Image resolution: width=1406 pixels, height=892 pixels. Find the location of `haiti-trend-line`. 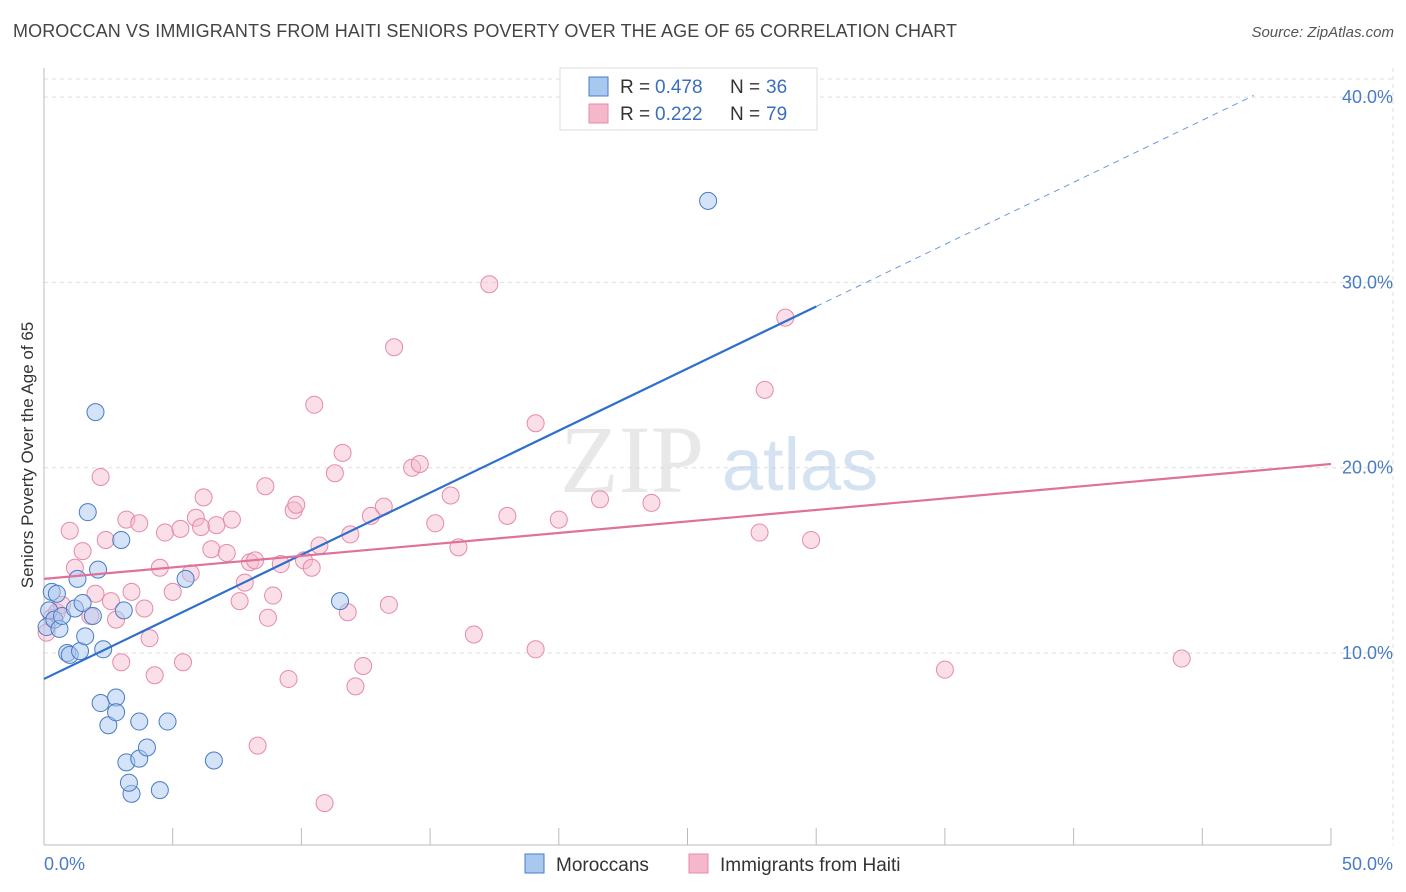

haiti-trend-line is located at coordinates (687, 521).